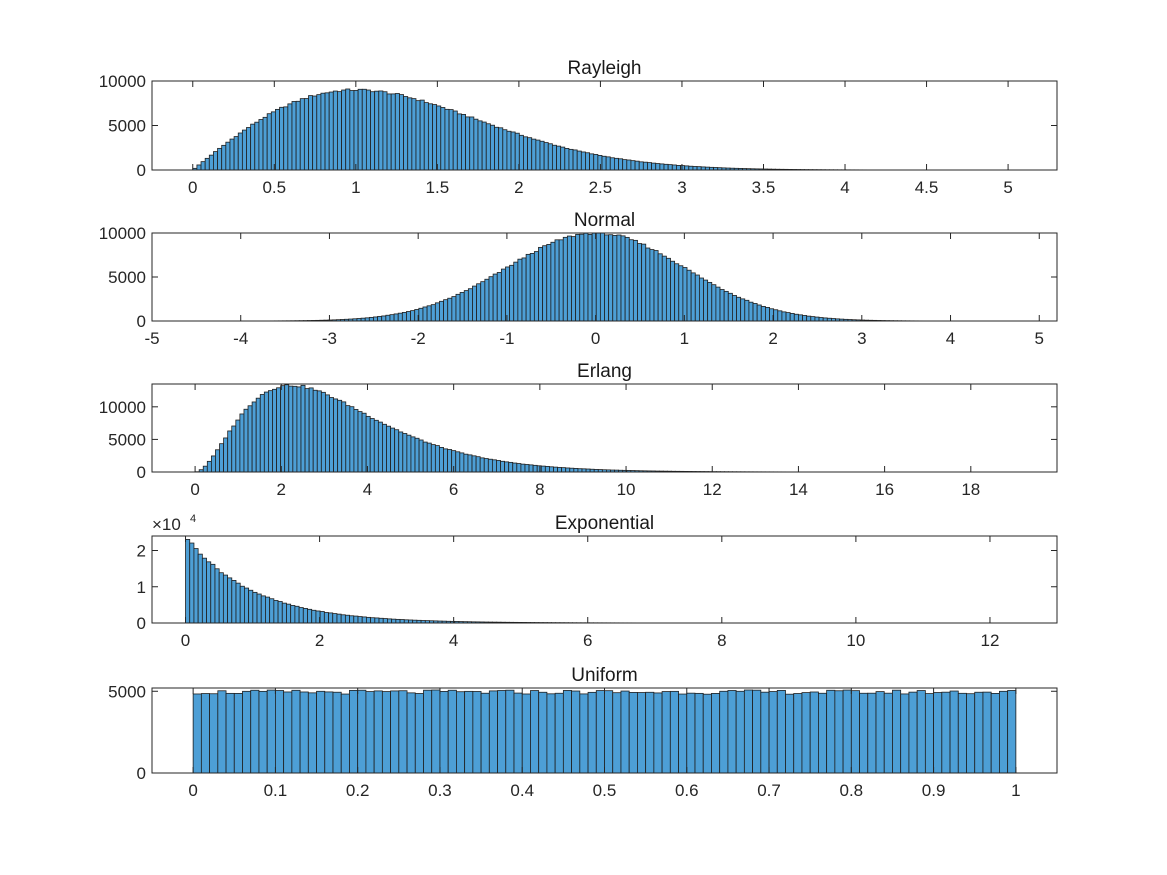 The height and width of the screenshot is (875, 1167). What do you see at coordinates (798, 489) in the screenshot?
I see `x-tick-label: 14` at bounding box center [798, 489].